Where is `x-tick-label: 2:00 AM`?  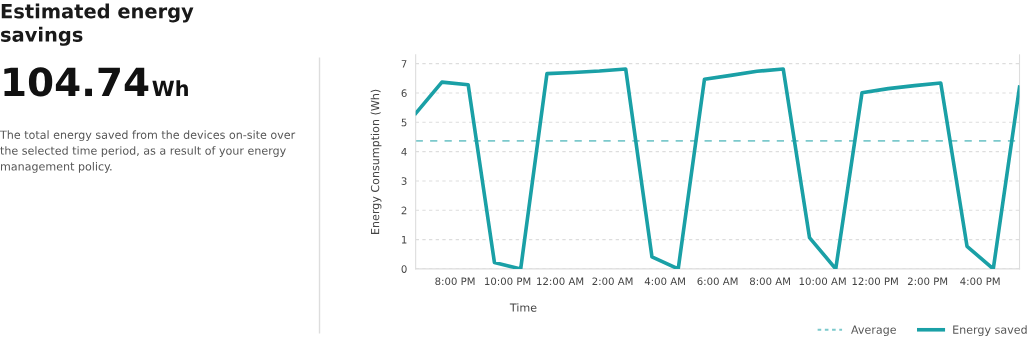
x-tick-label: 2:00 AM is located at coordinates (612, 281).